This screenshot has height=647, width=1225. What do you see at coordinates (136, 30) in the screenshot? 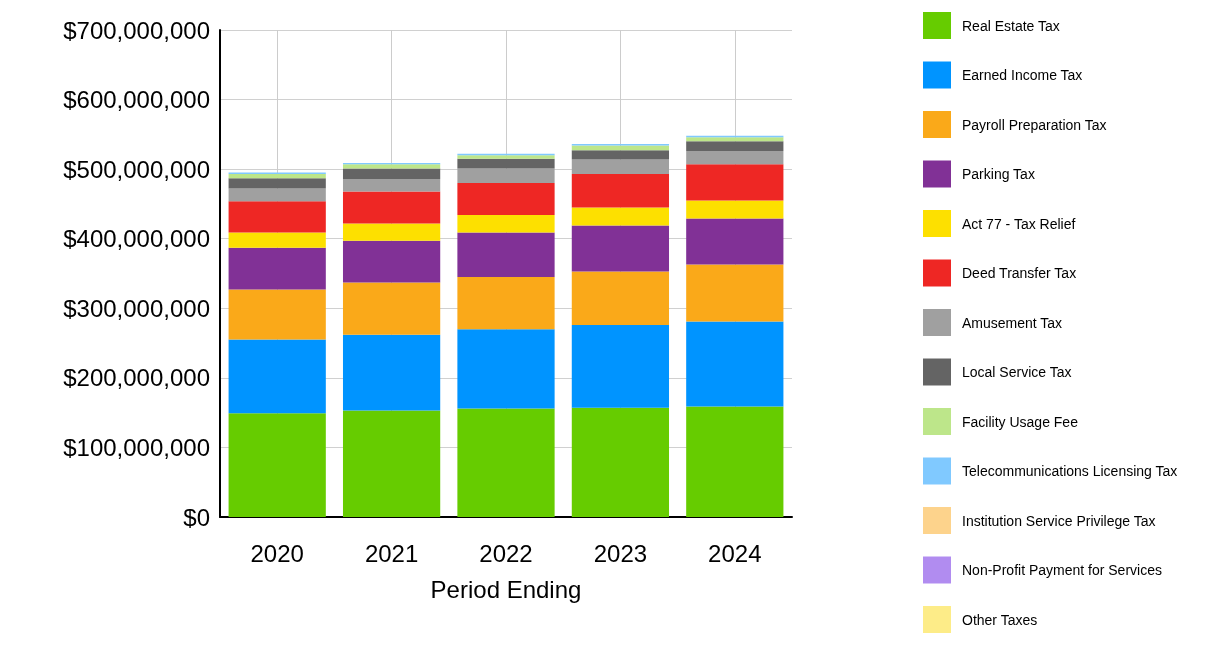
I see `y-tick-label: $700,000,000` at bounding box center [136, 30].